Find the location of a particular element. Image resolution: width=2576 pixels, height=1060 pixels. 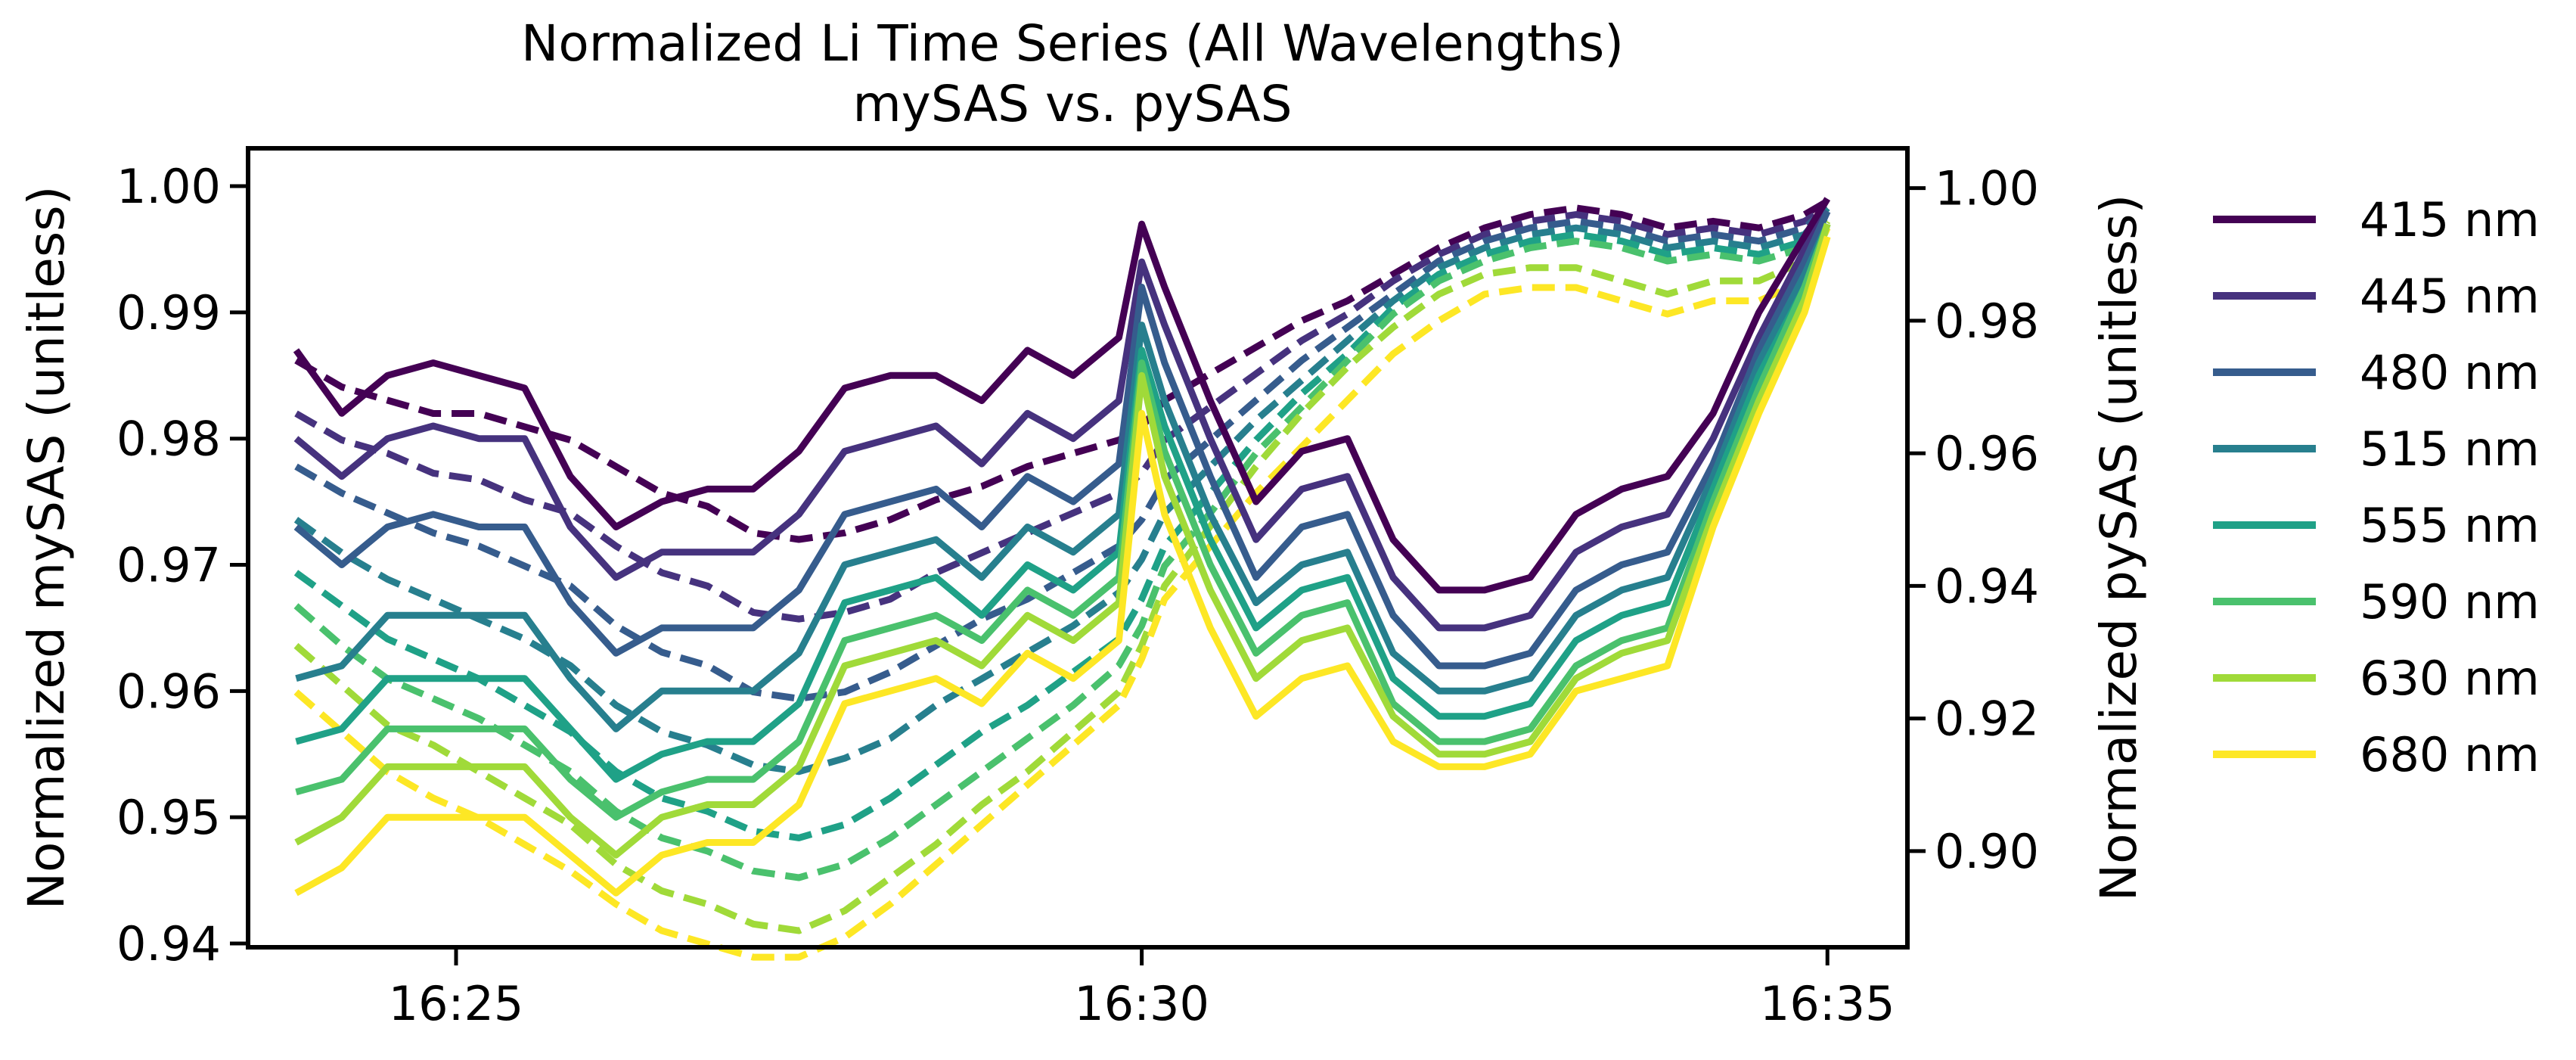

legend-label-6: 630 nm is located at coordinates (2450, 678).